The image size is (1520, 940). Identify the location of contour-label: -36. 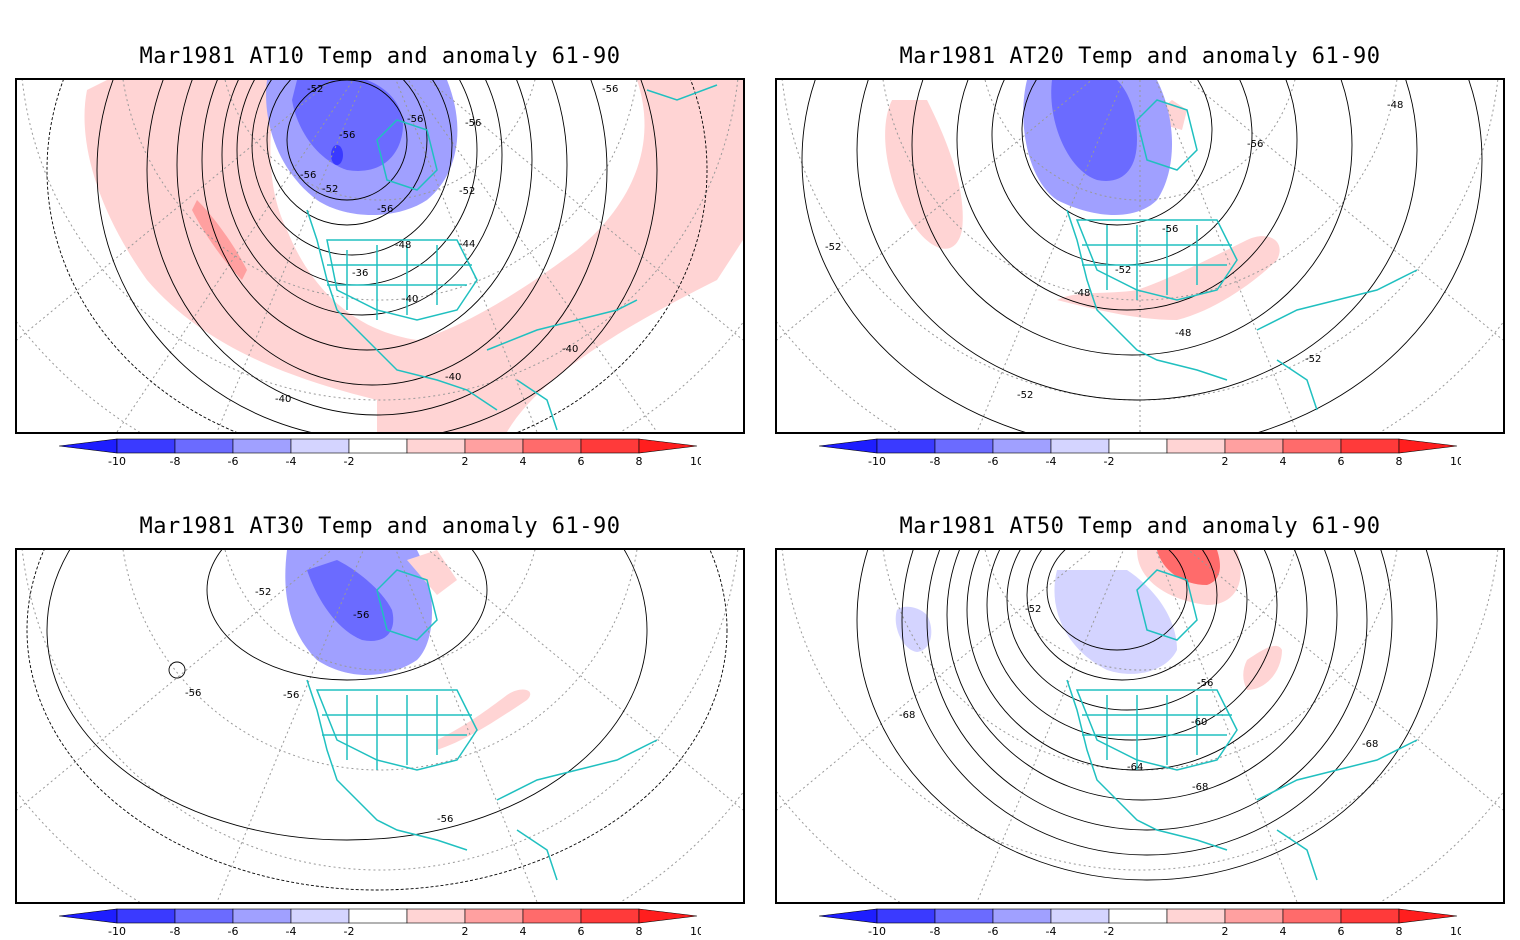
(360, 273).